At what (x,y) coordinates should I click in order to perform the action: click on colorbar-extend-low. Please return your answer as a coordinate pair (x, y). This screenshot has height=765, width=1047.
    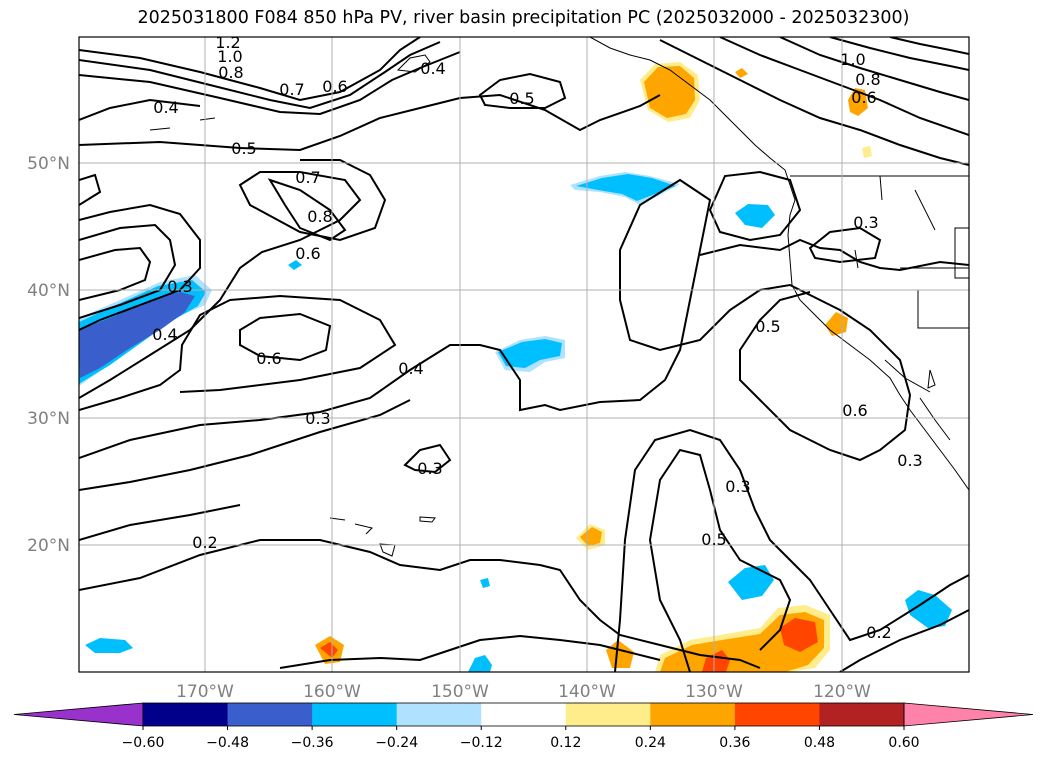
    Looking at the image, I should click on (78, 714).